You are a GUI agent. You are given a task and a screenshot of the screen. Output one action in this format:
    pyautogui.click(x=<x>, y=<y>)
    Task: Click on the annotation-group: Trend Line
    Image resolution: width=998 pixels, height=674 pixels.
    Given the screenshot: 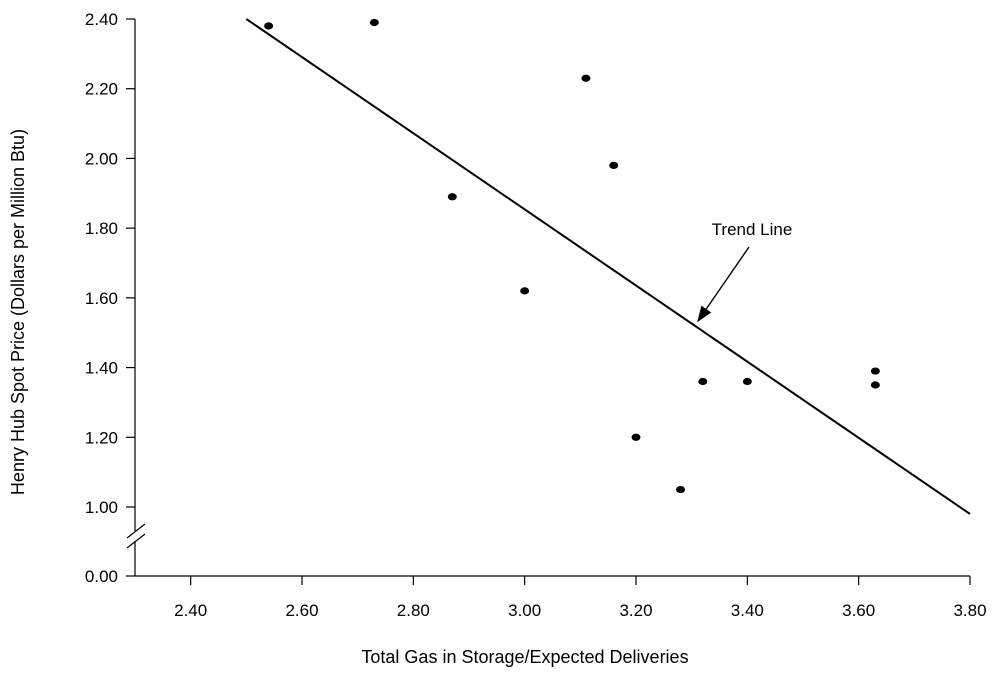 What is the action you would take?
    pyautogui.click(x=745, y=271)
    